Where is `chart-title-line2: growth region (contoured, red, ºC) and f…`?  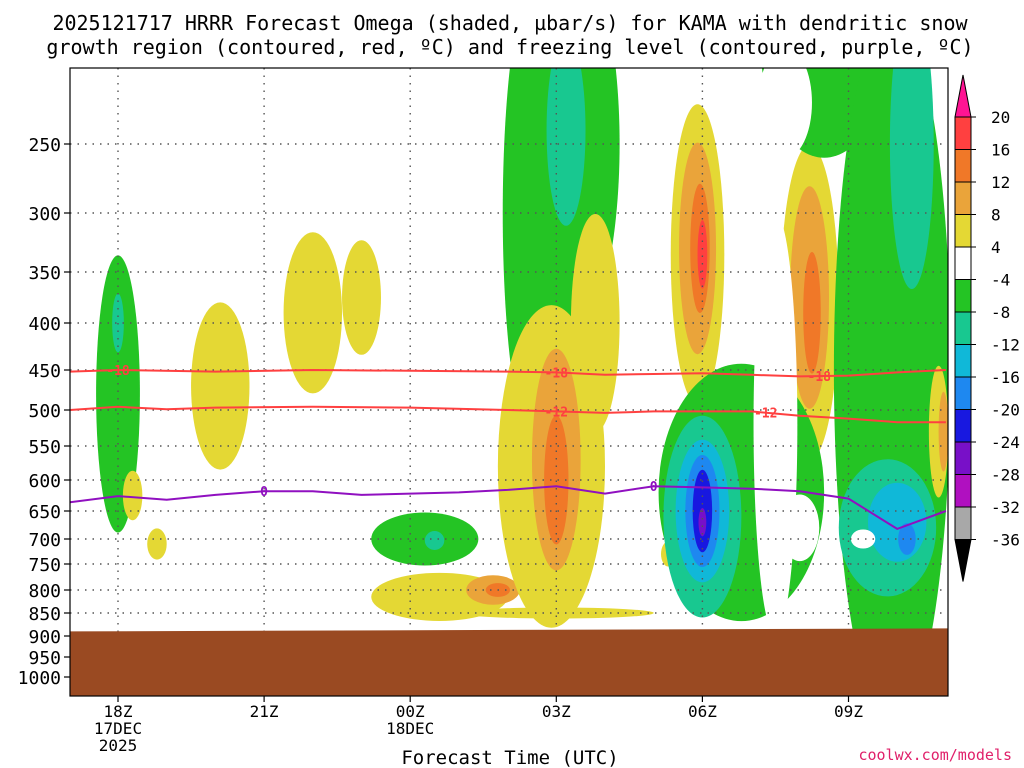 chart-title-line2: growth region (contoured, red, ºC) and f… is located at coordinates (509, 47).